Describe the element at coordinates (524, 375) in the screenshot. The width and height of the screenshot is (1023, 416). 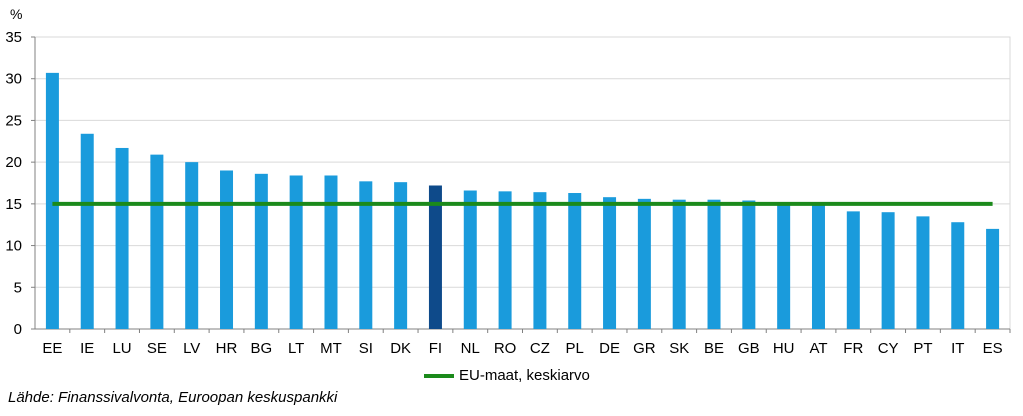
I see `legend-label-average: EU-maat, keskiarvo` at that location.